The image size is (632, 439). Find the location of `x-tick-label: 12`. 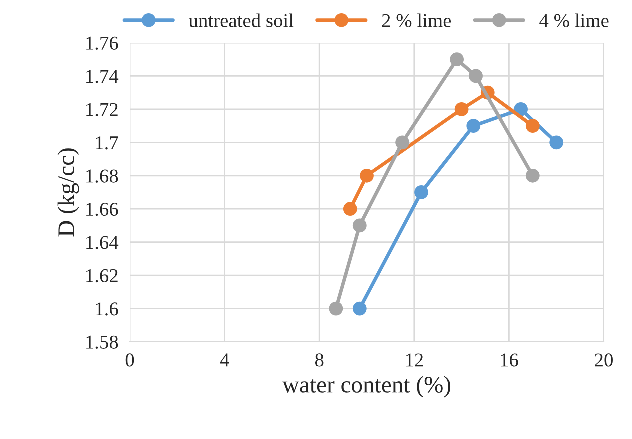

x-tick-label: 12 is located at coordinates (415, 360).